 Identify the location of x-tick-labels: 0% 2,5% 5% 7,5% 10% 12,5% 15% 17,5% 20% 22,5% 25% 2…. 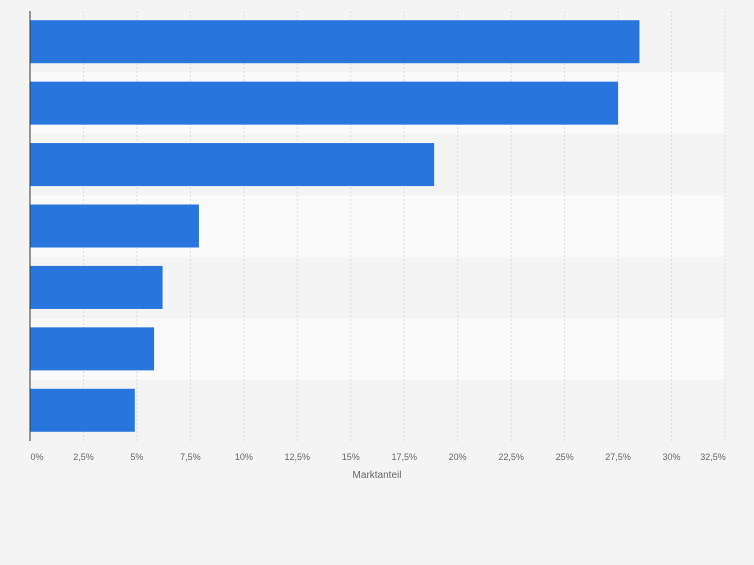
(377, 457).